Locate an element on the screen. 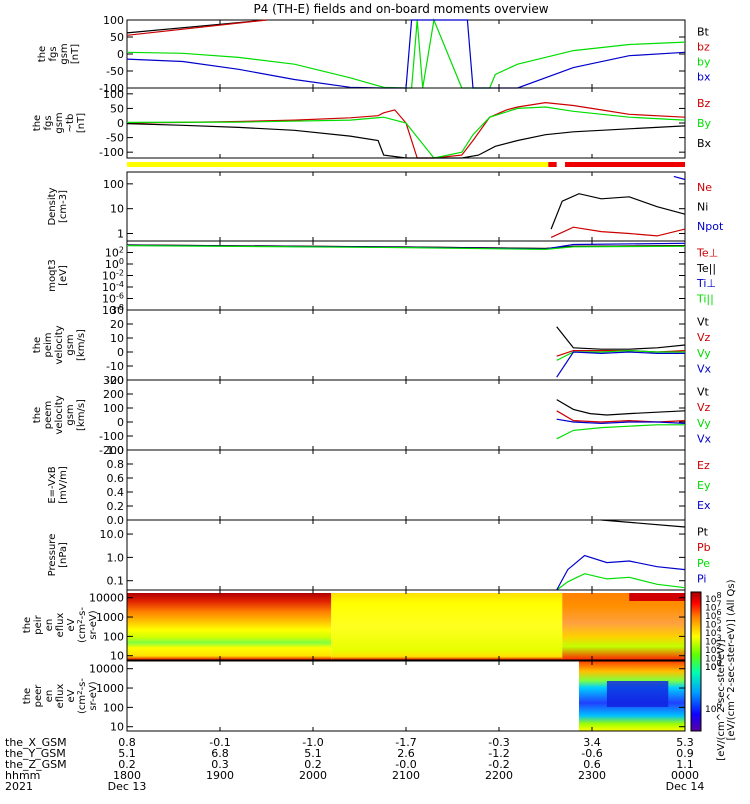  x-tick-value: 0.9 is located at coordinates (685, 753).